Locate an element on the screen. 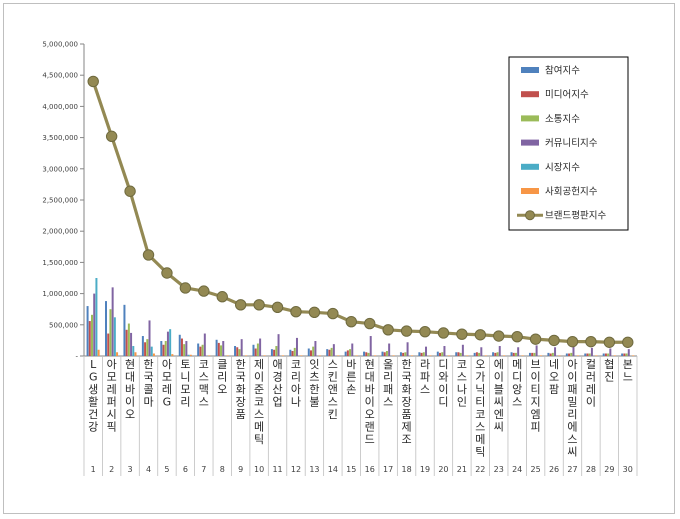 Image resolution: width=680 pixels, height=519 pixels. legend-label-3: 소통지수 is located at coordinates (562, 119).